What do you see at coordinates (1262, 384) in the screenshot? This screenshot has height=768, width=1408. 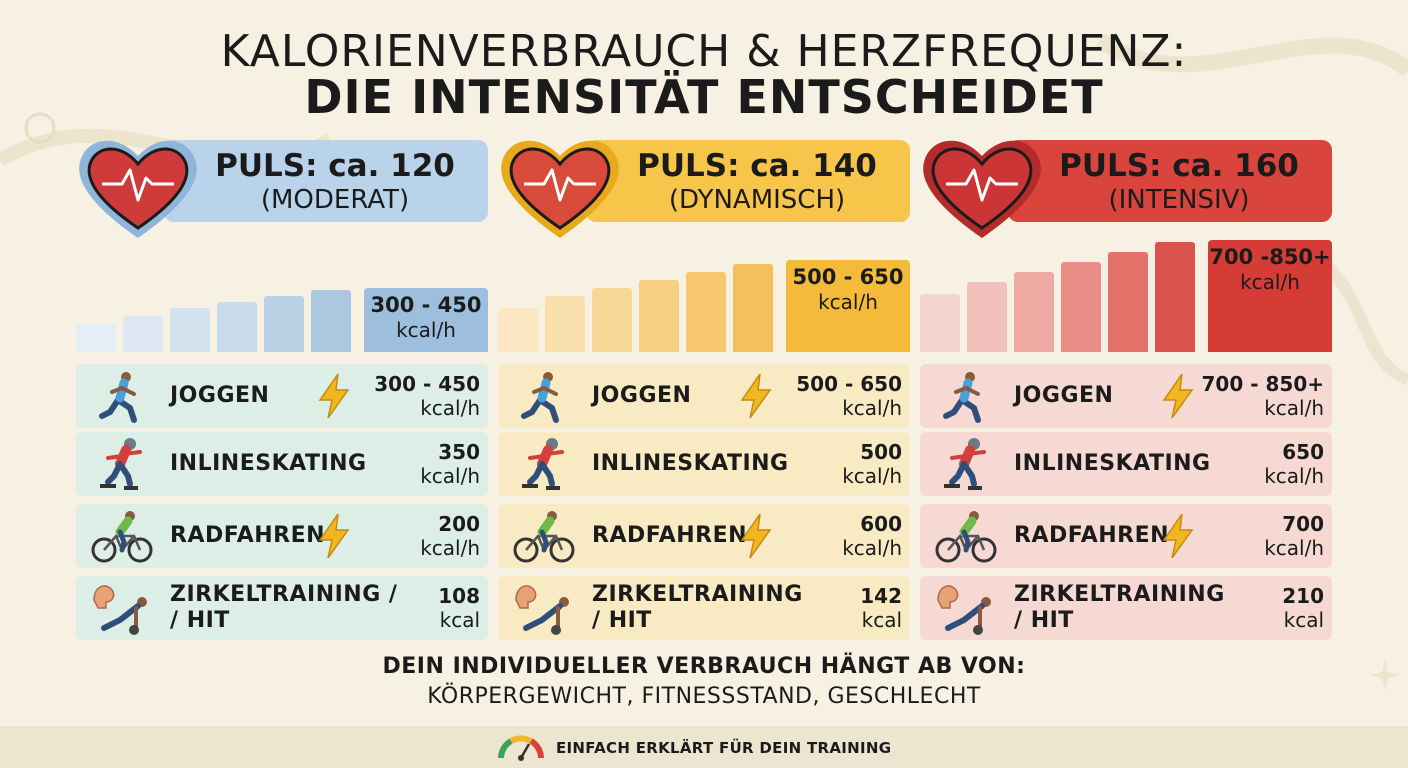 I see `calorie-value: 700 - 850+` at bounding box center [1262, 384].